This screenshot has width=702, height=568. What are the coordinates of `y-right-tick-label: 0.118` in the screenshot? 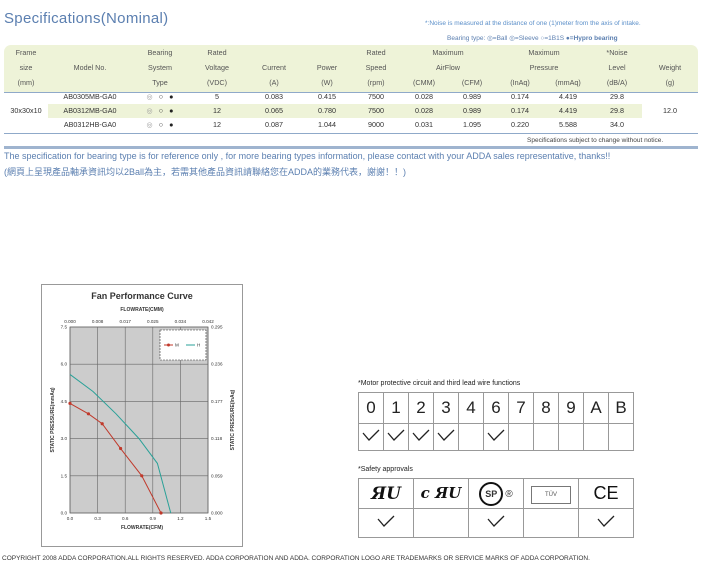 It's located at (217, 438).